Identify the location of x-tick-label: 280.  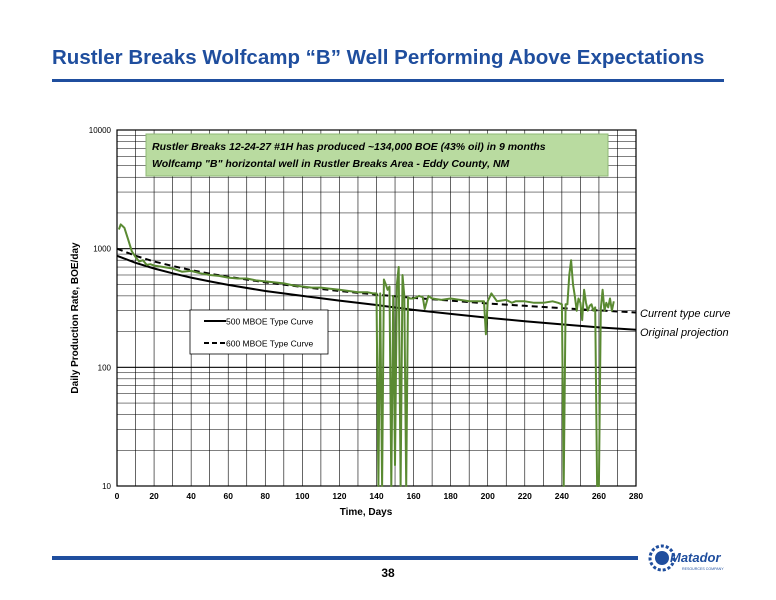
(636, 496).